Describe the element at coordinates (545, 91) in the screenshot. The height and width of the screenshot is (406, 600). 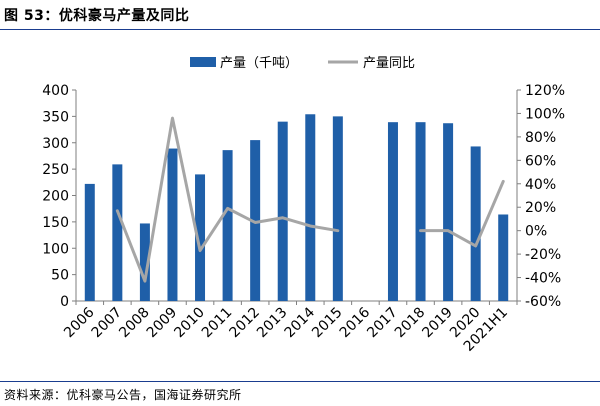
I see `right-tick-label: 120%` at that location.